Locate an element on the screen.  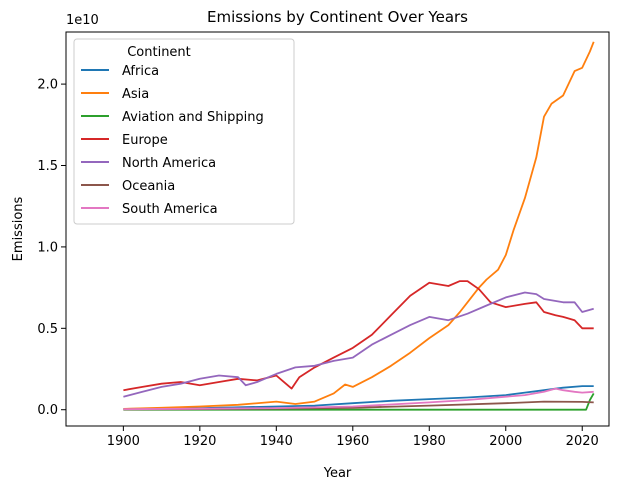
x-axis: 1900 1920 1940 1960 1980 2000 2020 is located at coordinates (353, 437).